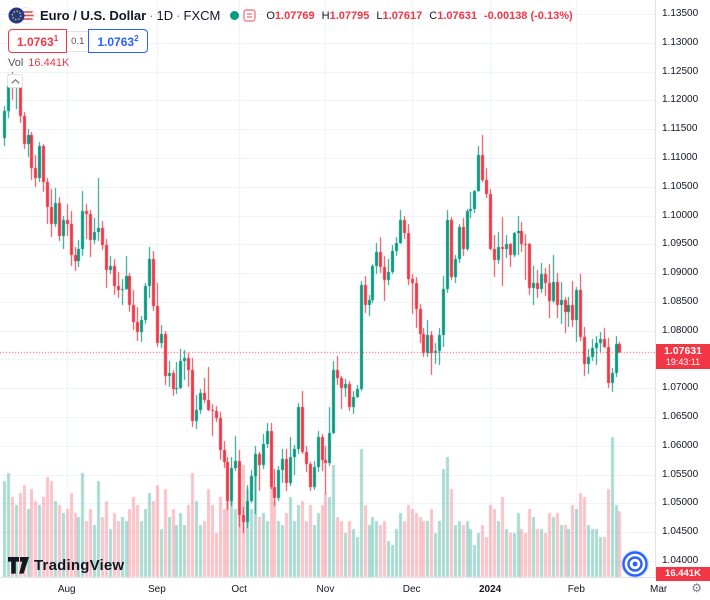  I want to click on open-label: O, so click(270, 15).